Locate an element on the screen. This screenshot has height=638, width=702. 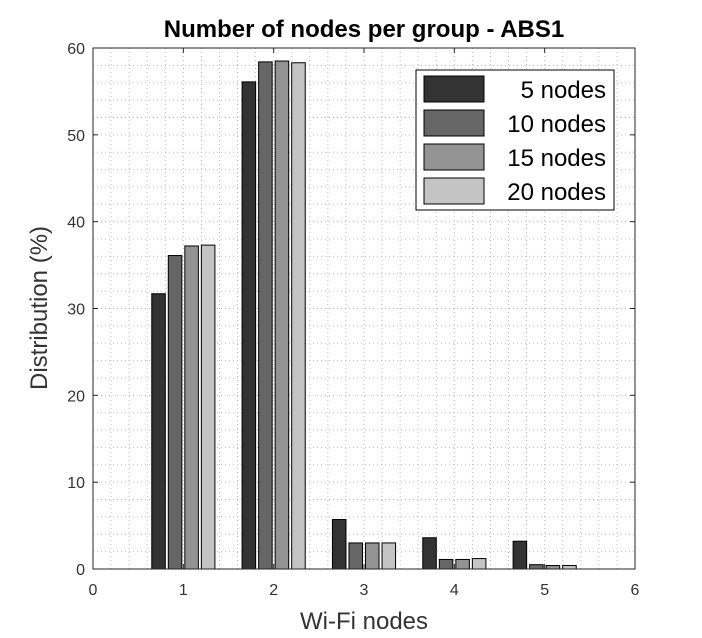
y-tick-label: 20 is located at coordinates (76, 396).